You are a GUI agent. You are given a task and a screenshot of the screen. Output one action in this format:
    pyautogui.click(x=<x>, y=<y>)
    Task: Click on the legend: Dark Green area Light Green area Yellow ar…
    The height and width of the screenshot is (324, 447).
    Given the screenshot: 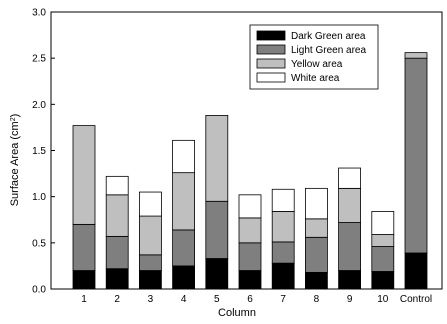 What is the action you would take?
    pyautogui.click(x=314, y=57)
    